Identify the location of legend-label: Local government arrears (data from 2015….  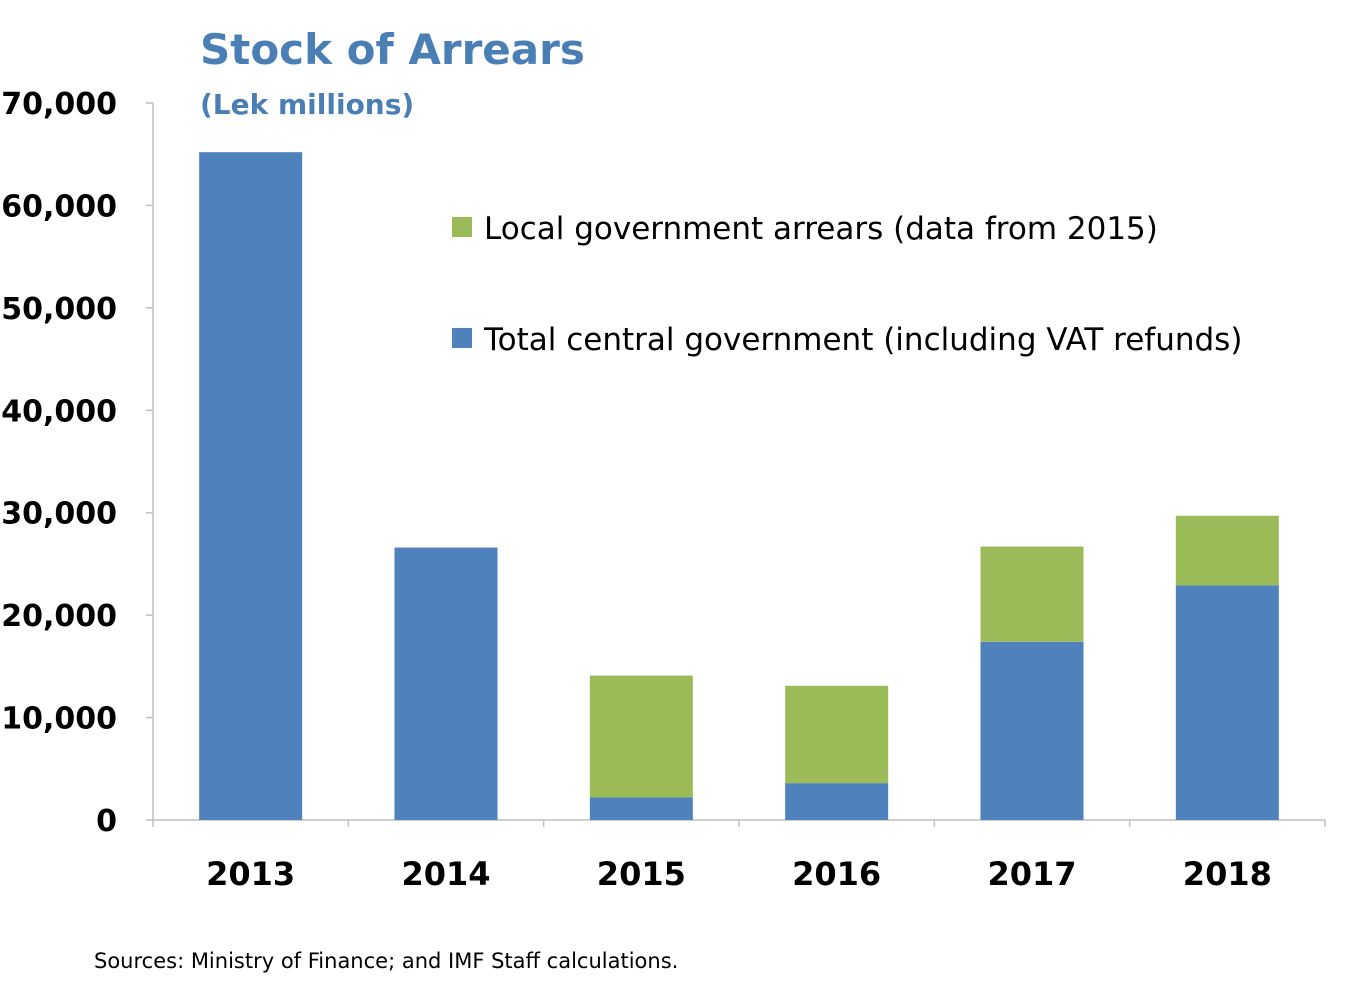
(821, 229).